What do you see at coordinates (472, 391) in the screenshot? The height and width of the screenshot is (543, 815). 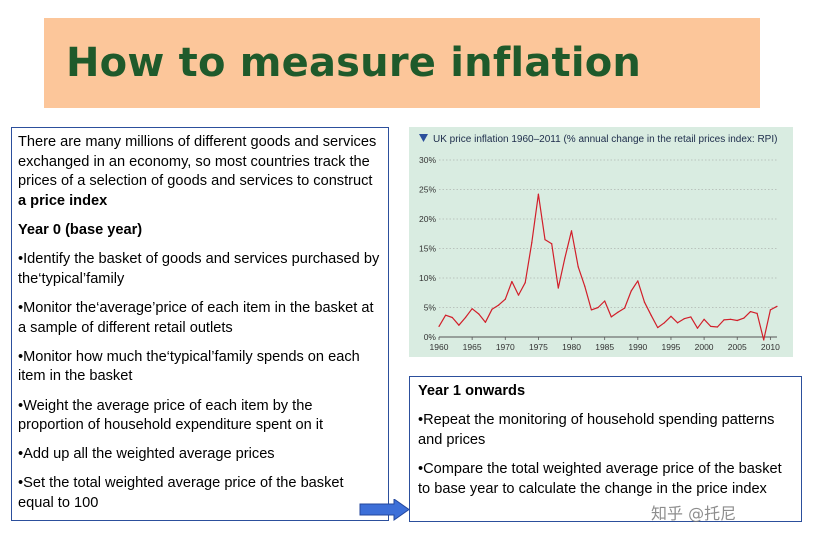 I see `year1-heading: Year 1 onwards` at bounding box center [472, 391].